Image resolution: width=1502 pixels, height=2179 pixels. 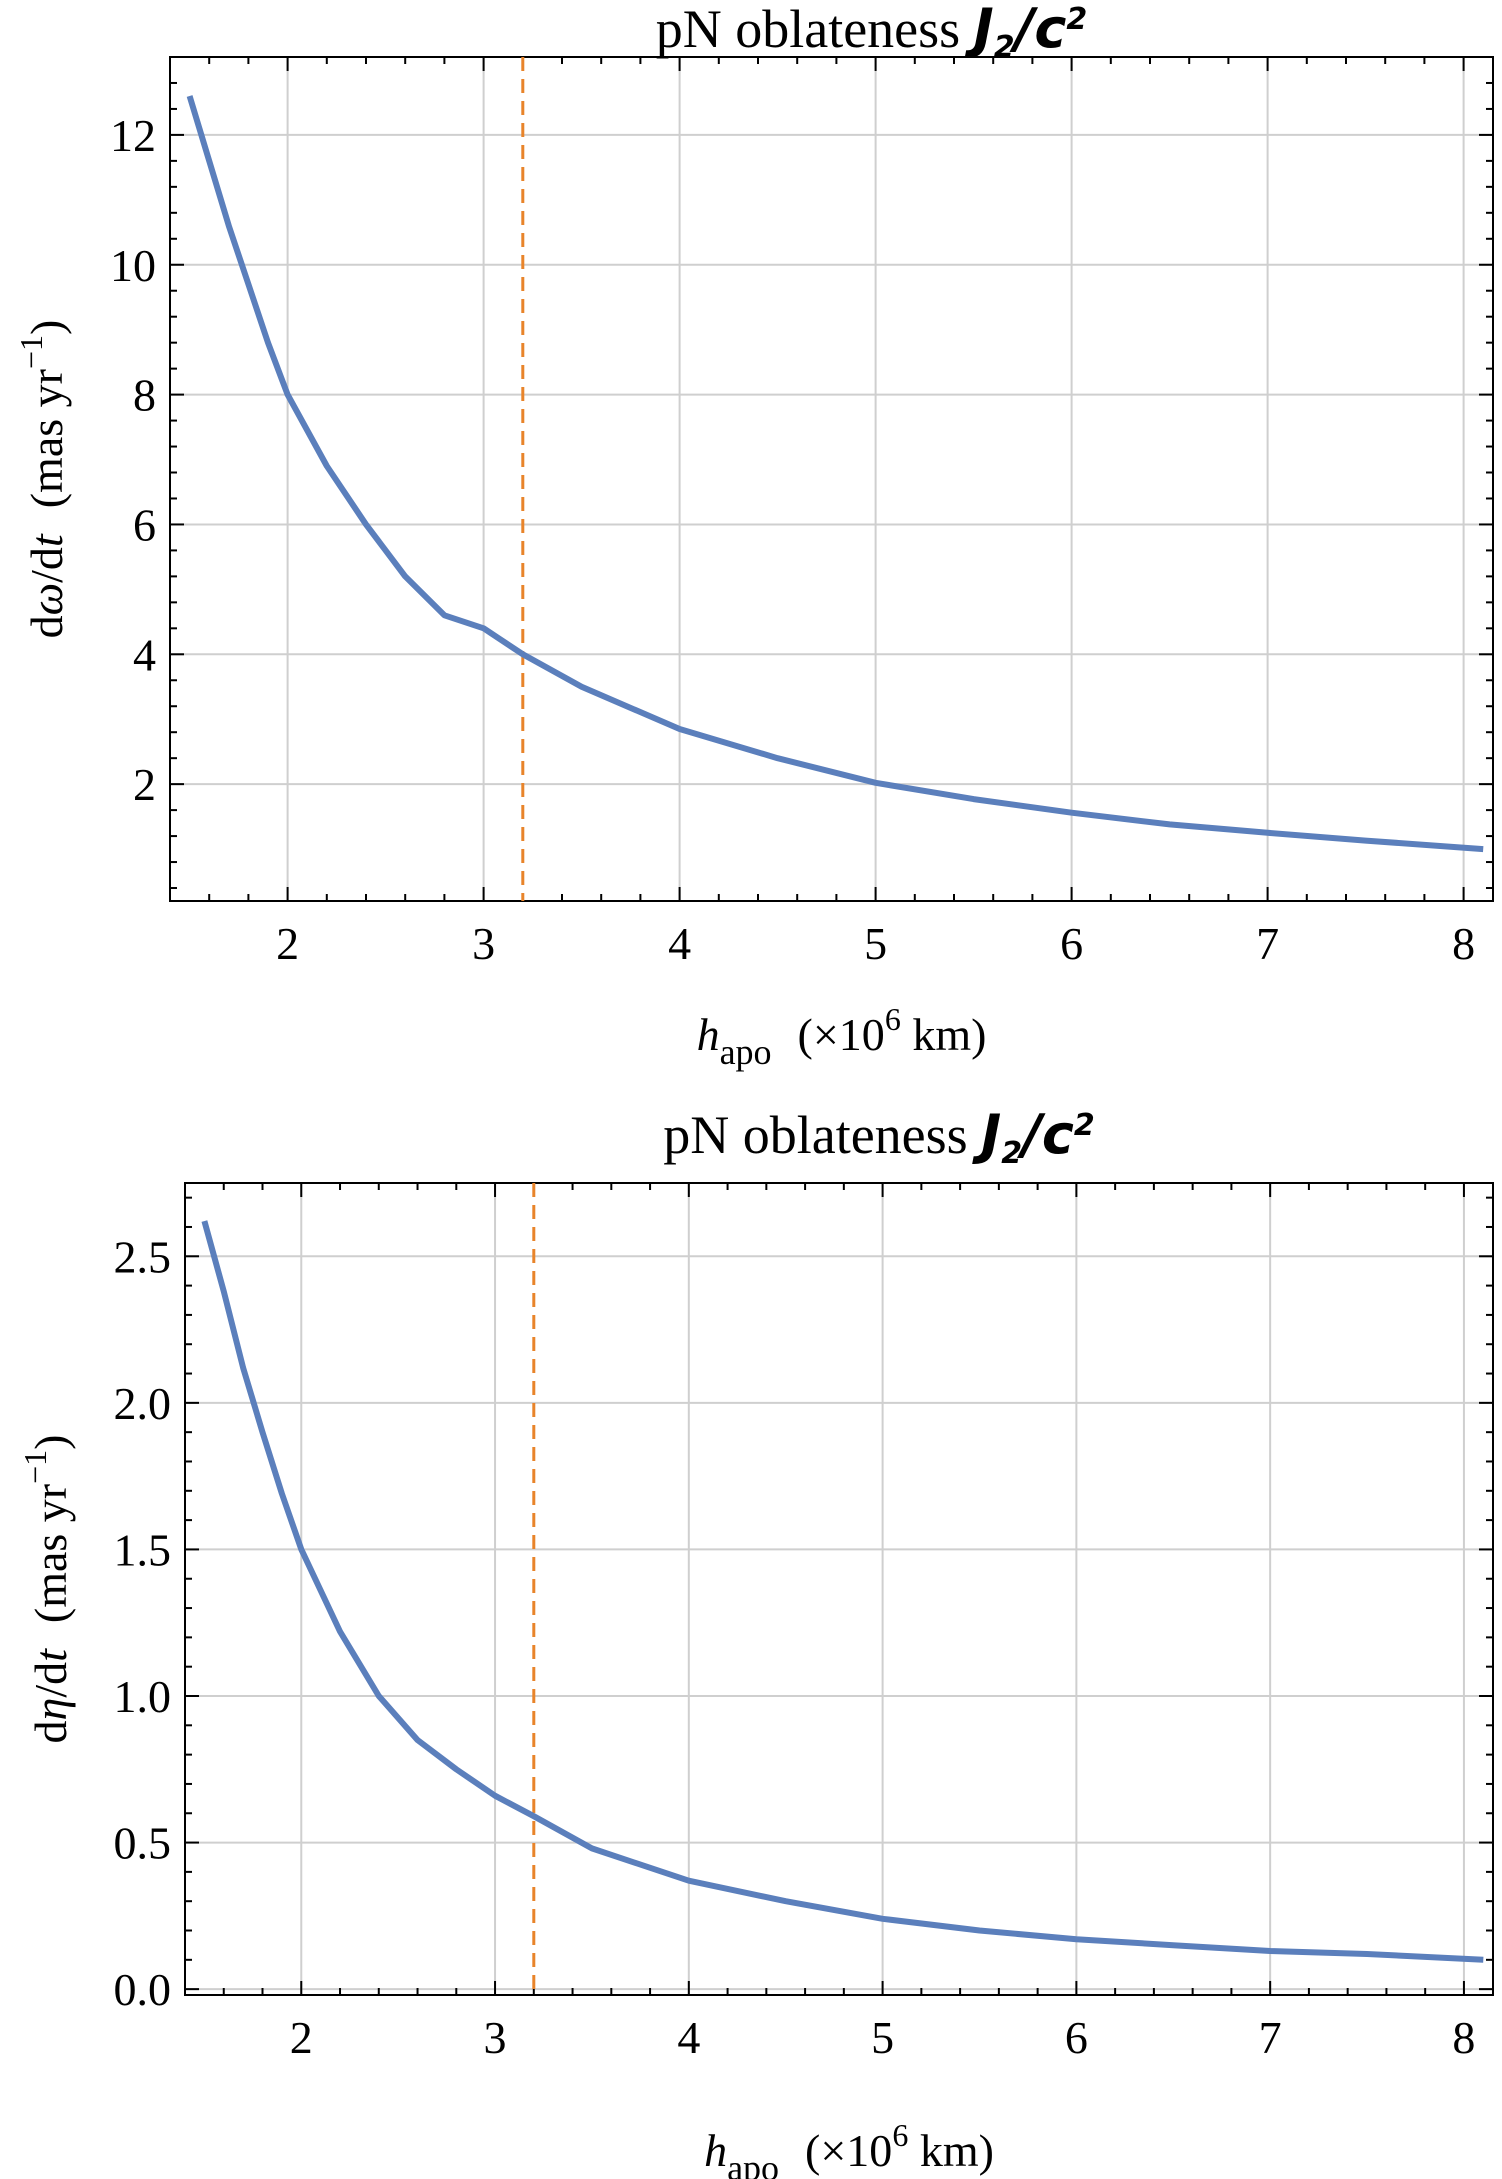 I want to click on y-tick-label: 1.0, so click(x=143, y=1696).